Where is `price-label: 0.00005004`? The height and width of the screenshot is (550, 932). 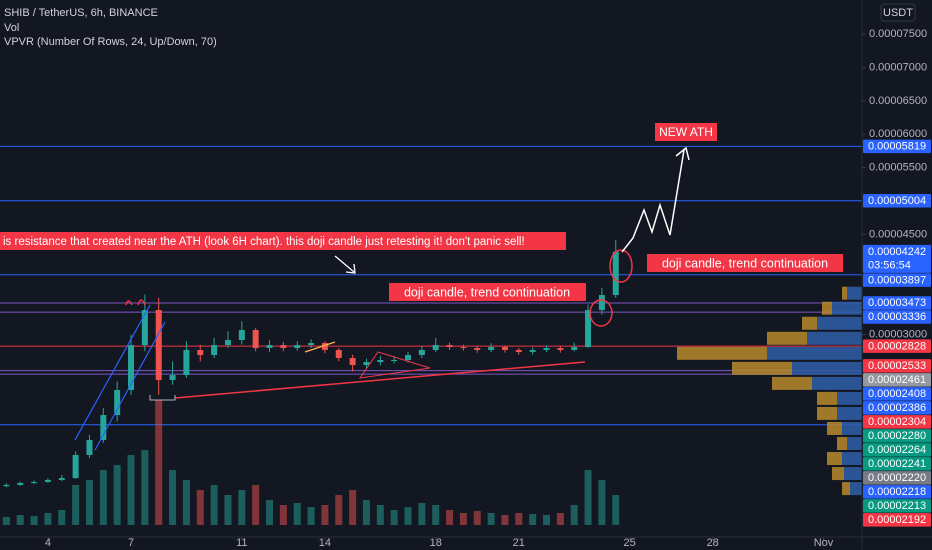
price-label: 0.00005004 is located at coordinates (897, 201).